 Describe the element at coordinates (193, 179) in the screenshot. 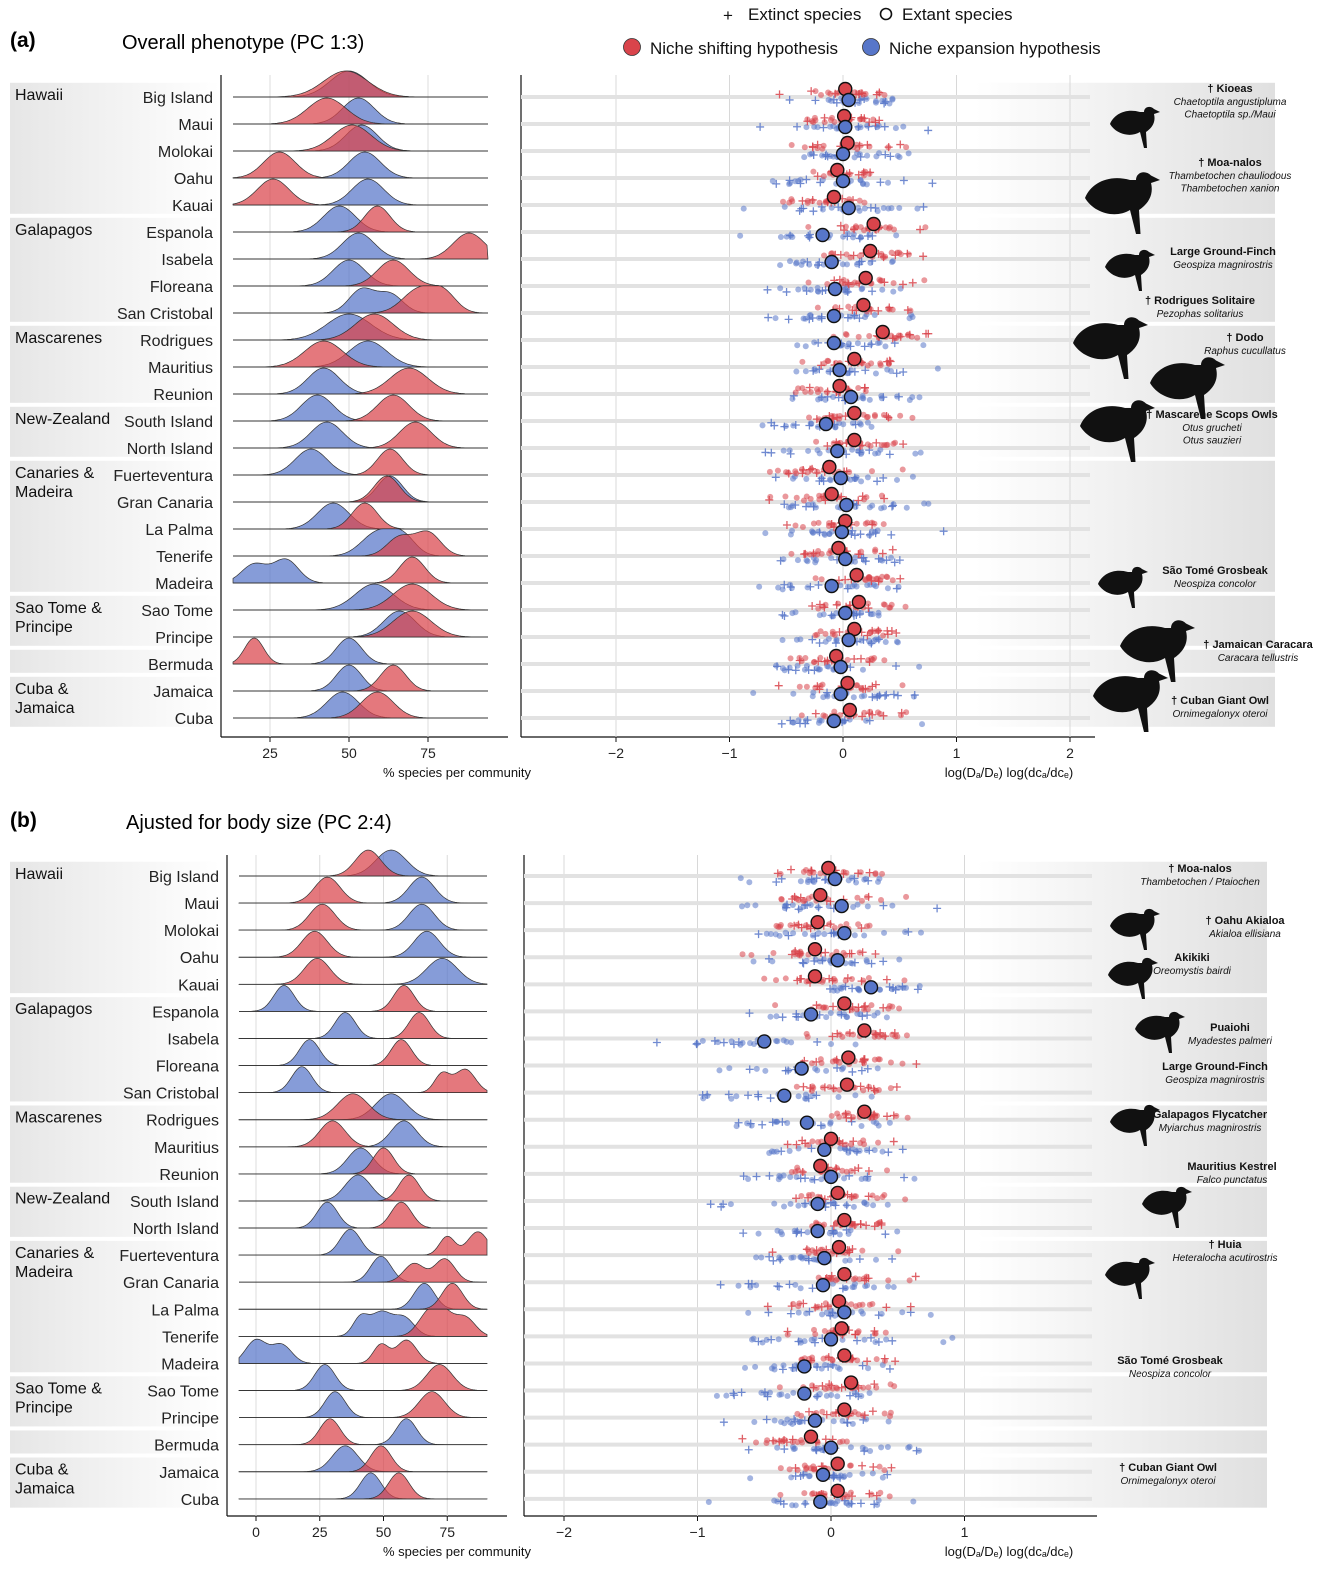

I see `island-label: Oahu` at that location.